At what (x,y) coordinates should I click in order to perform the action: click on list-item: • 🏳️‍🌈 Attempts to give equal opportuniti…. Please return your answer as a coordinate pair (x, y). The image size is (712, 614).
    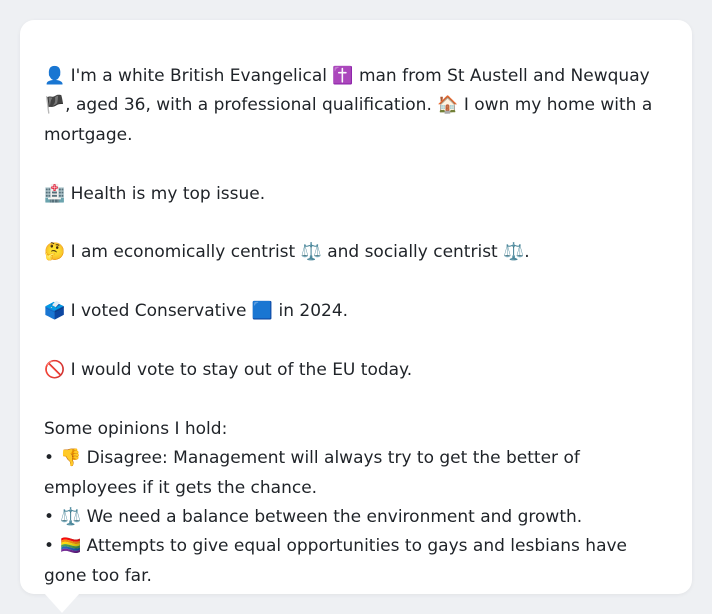
    Looking at the image, I should click on (356, 561).